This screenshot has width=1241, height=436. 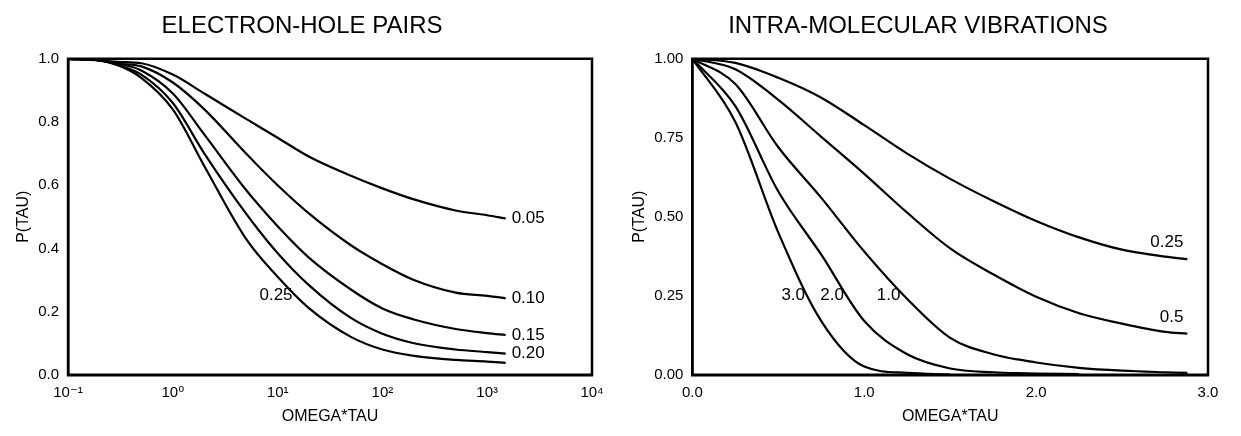 What do you see at coordinates (1171, 316) in the screenshot?
I see `series-label: 0.5` at bounding box center [1171, 316].